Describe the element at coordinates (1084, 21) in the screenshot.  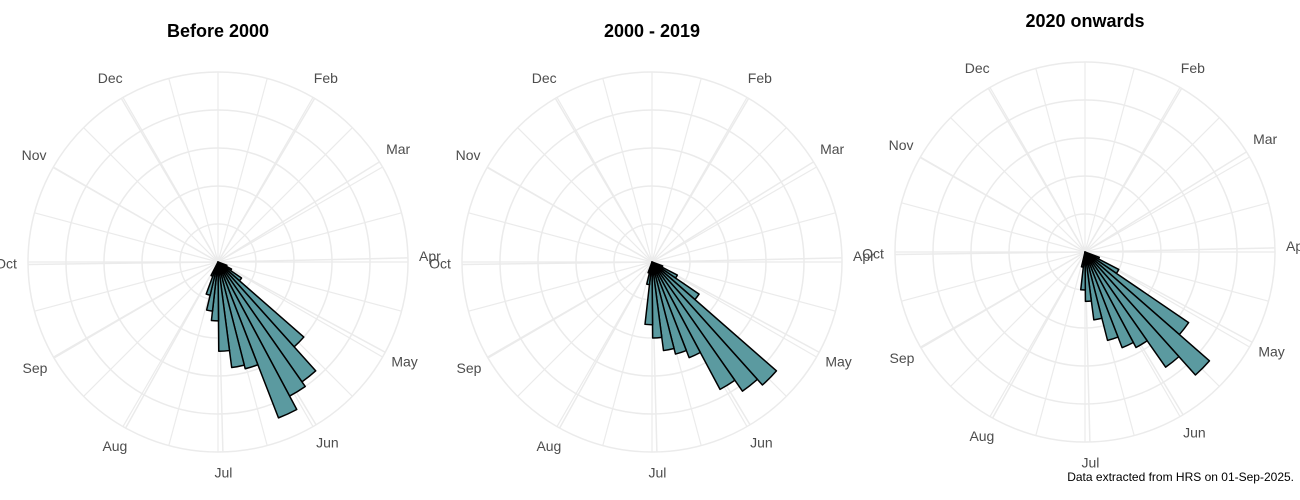
I see `chart-title: 2020 onwards` at that location.